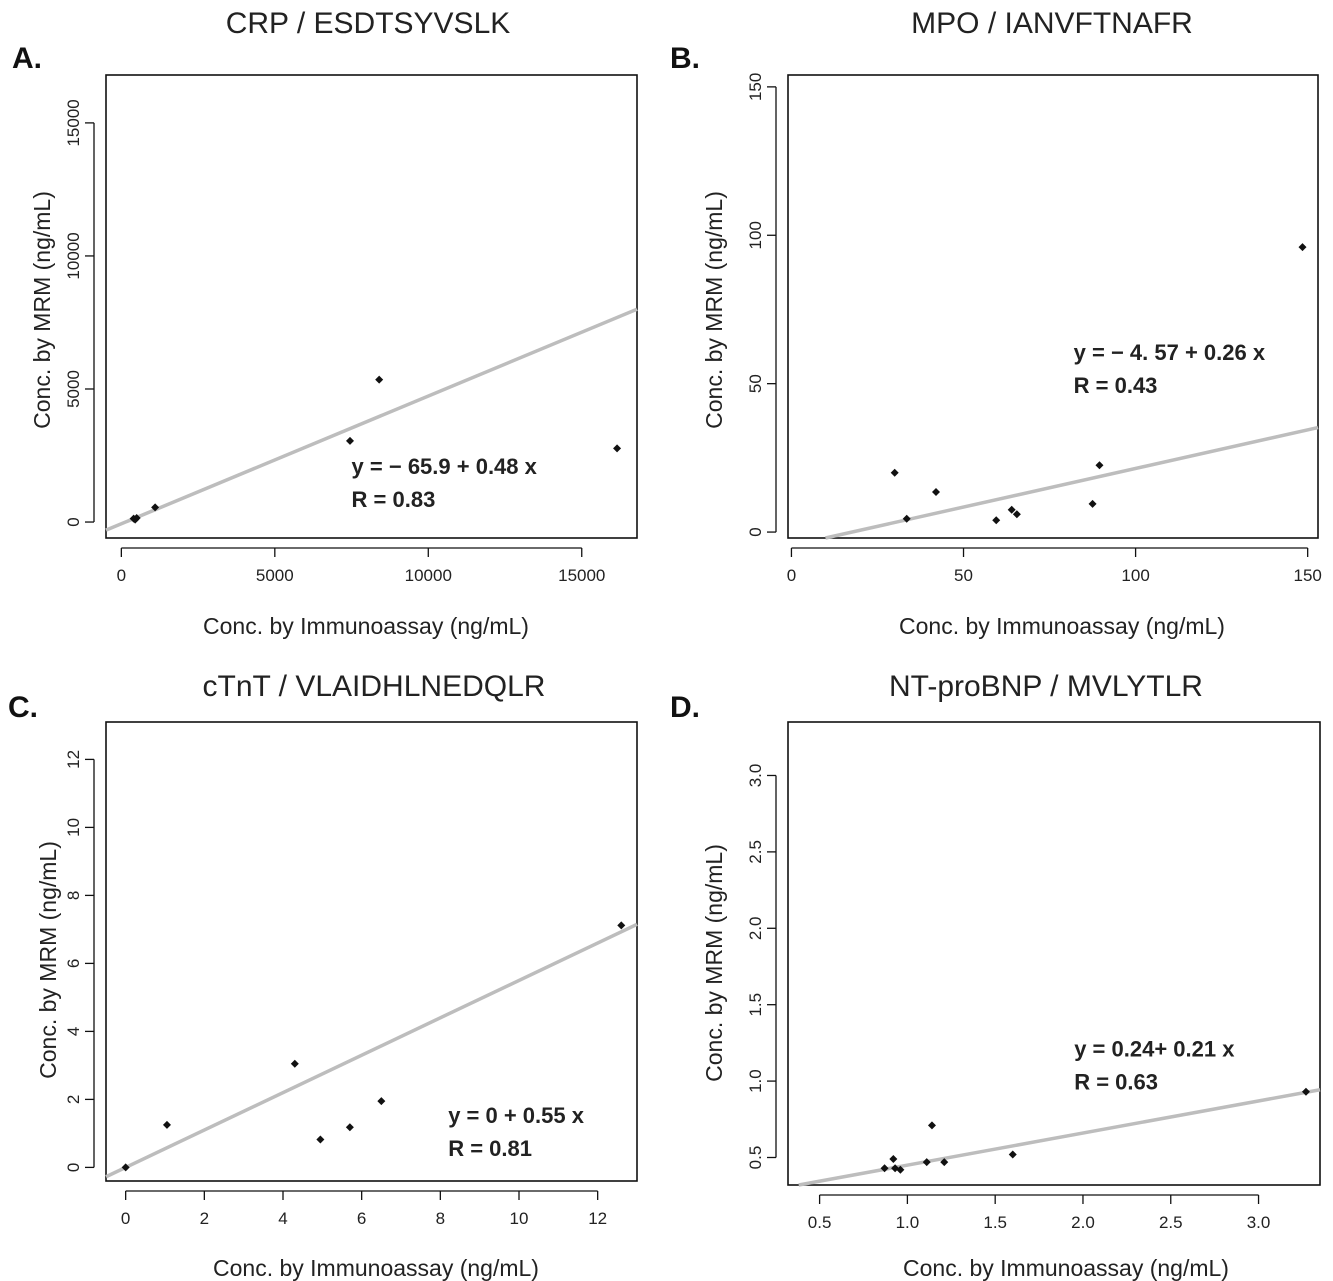 The image size is (1333, 1281). Describe the element at coordinates (714, 963) in the screenshot. I see `panel-d-y-axis-label: Conc. by MRM (ng/mL)` at that location.